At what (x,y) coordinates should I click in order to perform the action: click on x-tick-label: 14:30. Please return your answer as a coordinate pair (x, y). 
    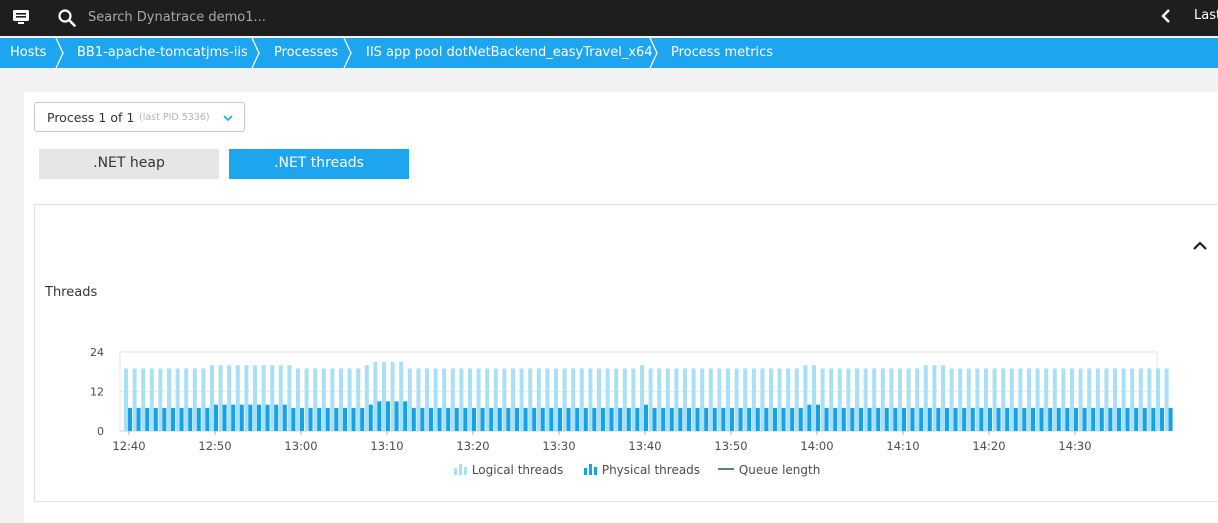
    Looking at the image, I should click on (1074, 446).